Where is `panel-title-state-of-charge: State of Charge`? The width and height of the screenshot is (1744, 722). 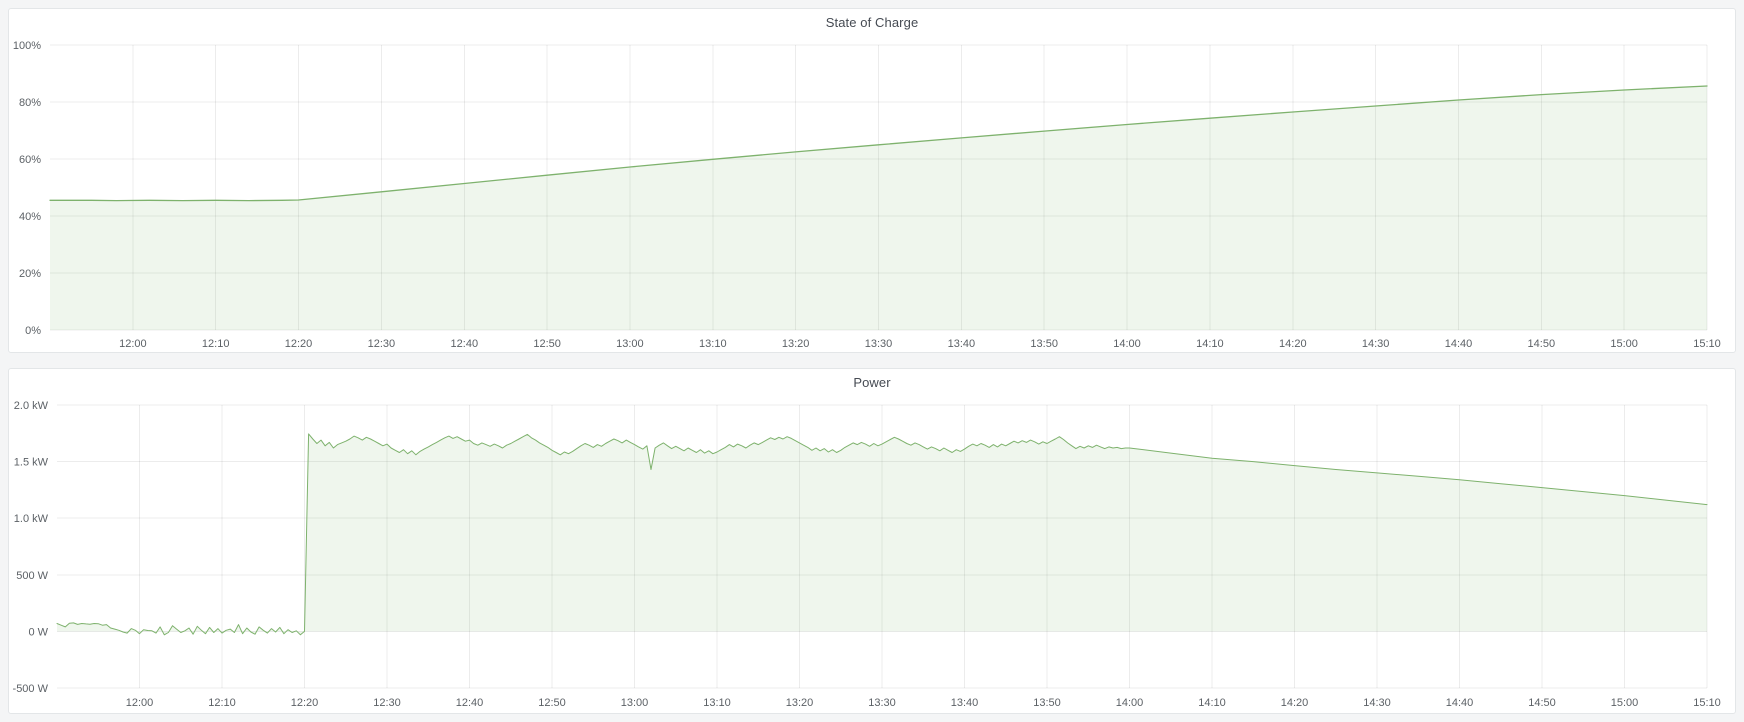
panel-title-state-of-charge: State of Charge is located at coordinates (872, 22).